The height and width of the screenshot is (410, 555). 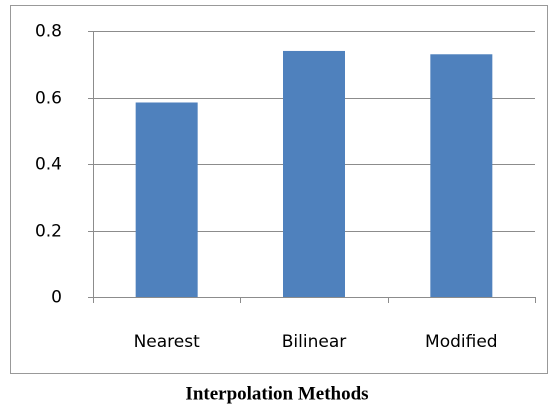 I want to click on y-tick-label: 0, so click(x=56, y=298).